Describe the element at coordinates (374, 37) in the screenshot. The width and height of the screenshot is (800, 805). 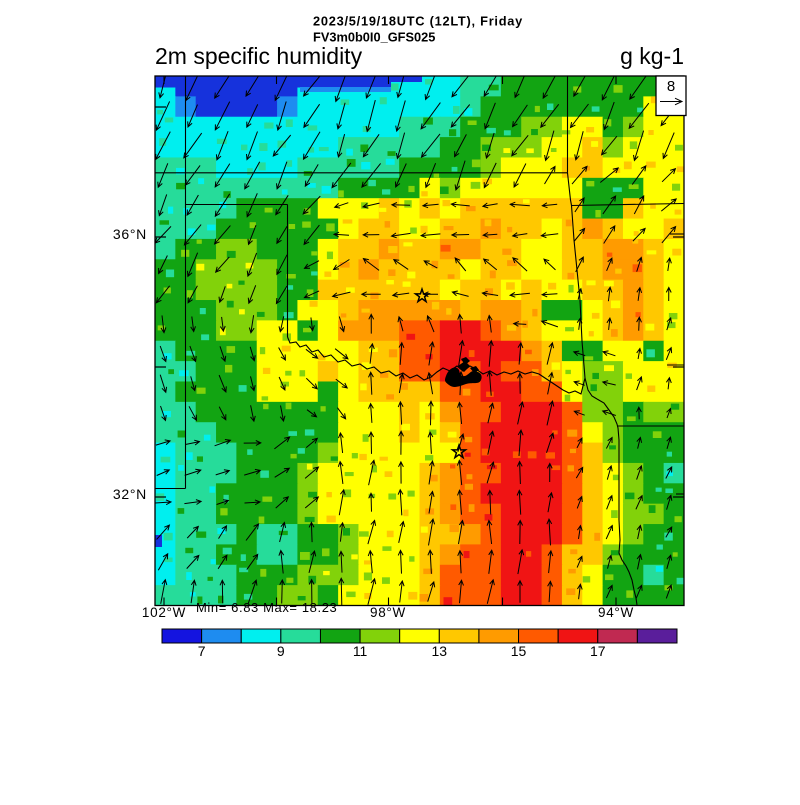
I see `svg-text: FV3m0b0I0_GFS025` at that location.